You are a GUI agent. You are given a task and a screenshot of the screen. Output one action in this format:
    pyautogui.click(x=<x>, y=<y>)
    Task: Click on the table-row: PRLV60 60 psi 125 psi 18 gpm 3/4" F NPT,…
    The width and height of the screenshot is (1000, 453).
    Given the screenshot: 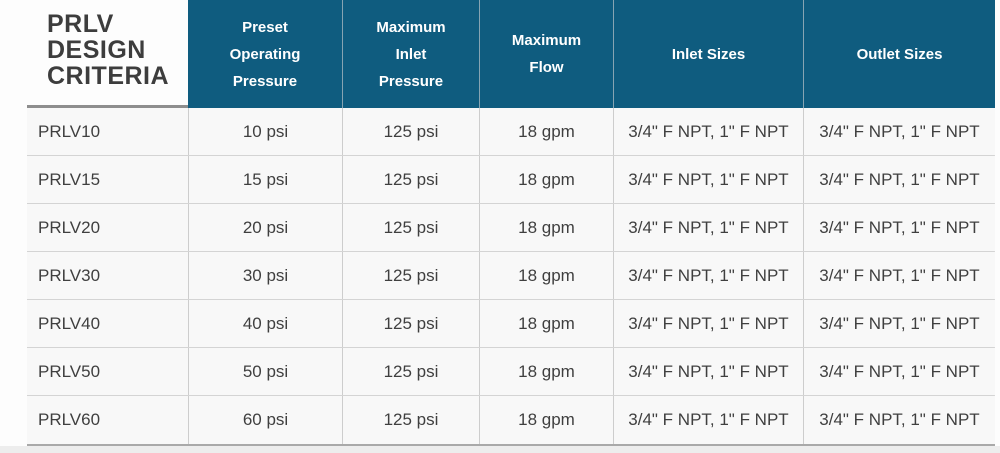 What is the action you would take?
    pyautogui.click(x=511, y=420)
    